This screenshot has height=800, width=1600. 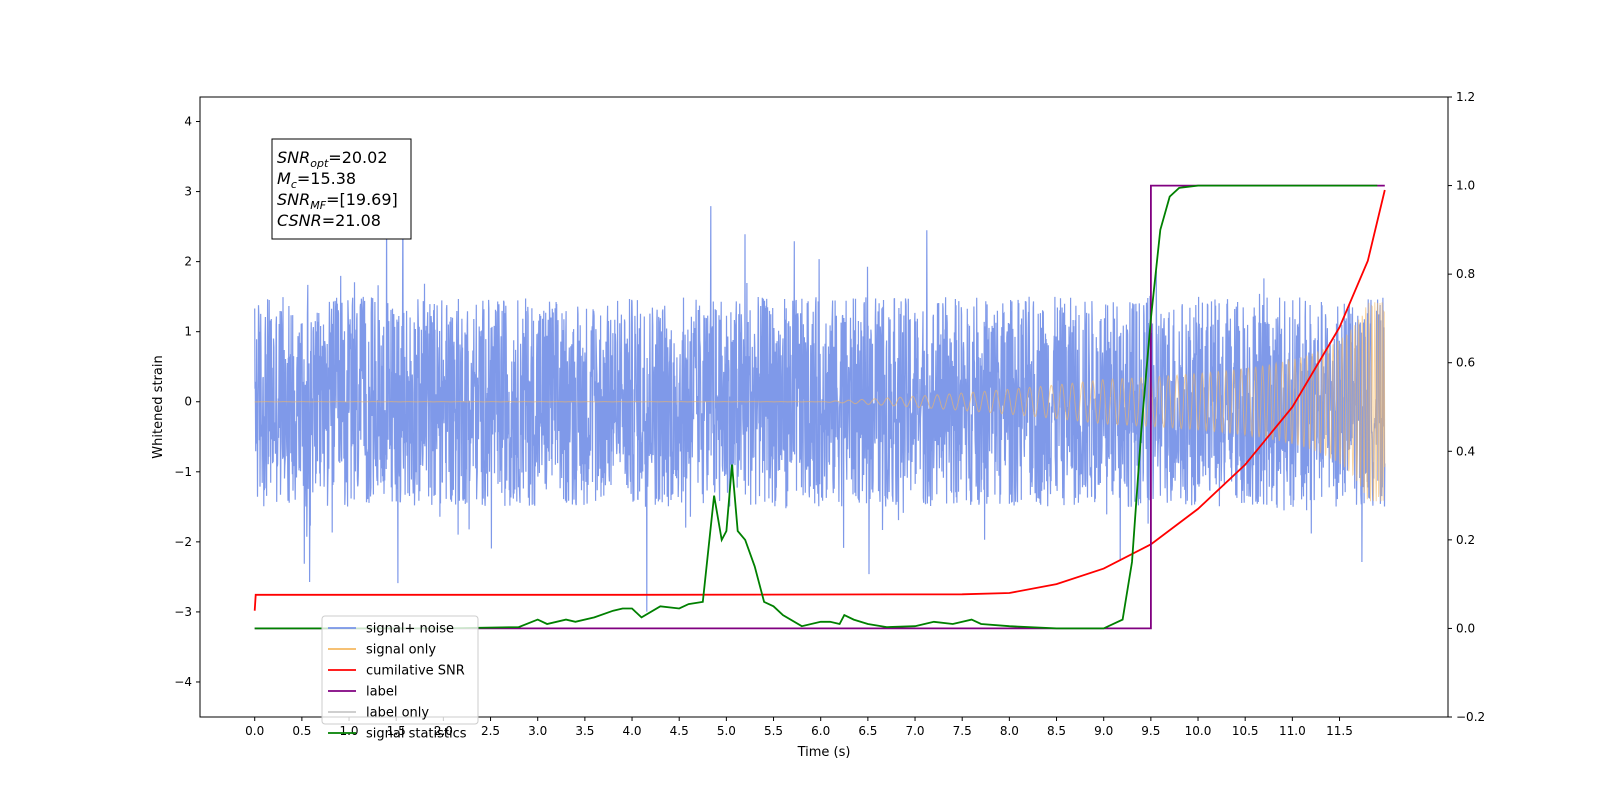 What do you see at coordinates (1465, 274) in the screenshot?
I see `y2-tick-label: 0.8` at bounding box center [1465, 274].